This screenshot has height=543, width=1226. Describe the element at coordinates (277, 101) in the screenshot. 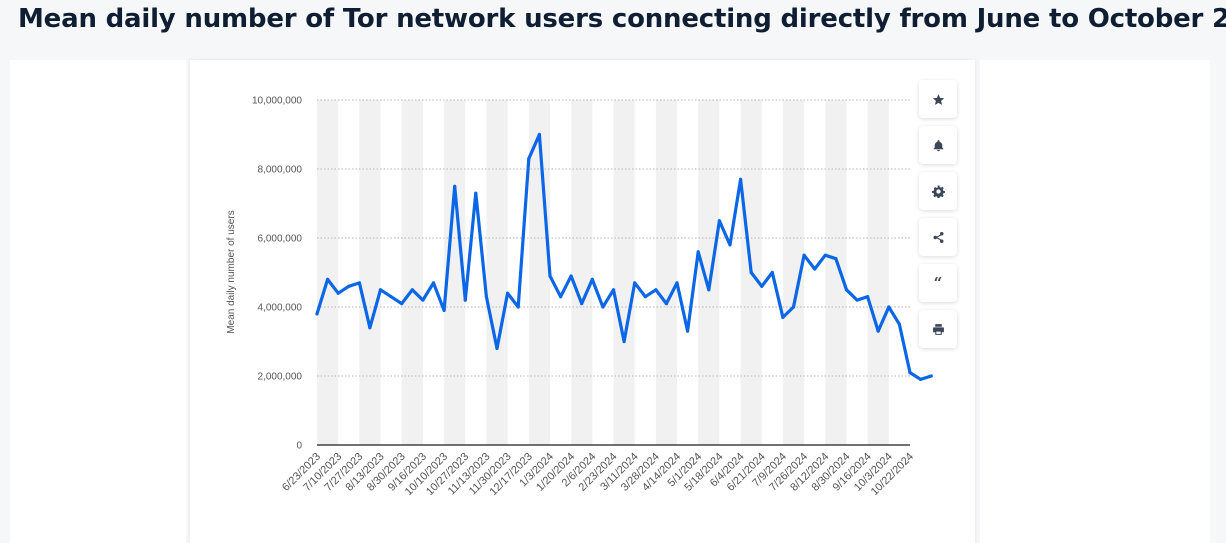

I see `y-tick-label: 10,000,000` at that location.